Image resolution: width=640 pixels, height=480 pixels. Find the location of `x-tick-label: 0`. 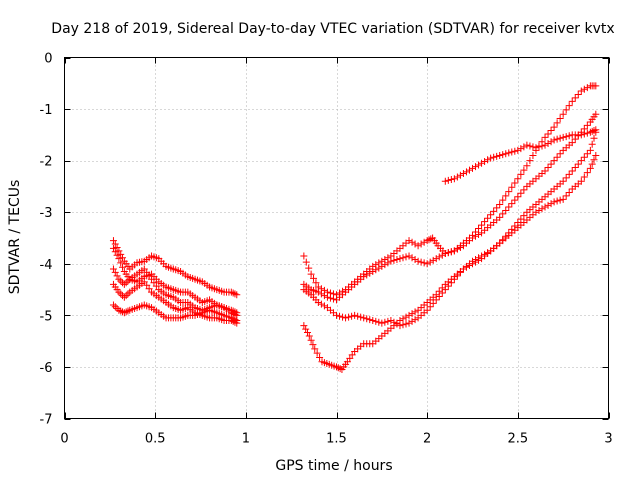

x-tick-label: 0 is located at coordinates (64, 439).